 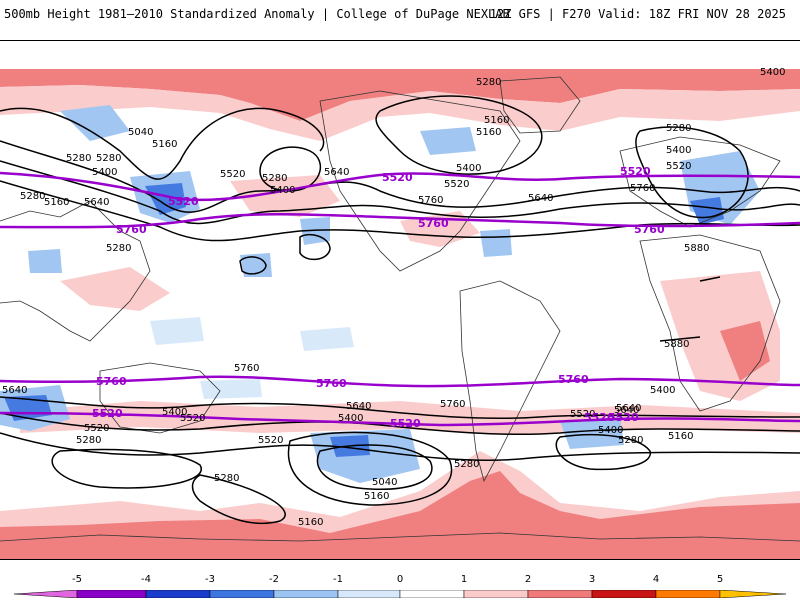 What do you see at coordinates (338, 579) in the screenshot?
I see `colorbar-tick: -1` at bounding box center [338, 579].